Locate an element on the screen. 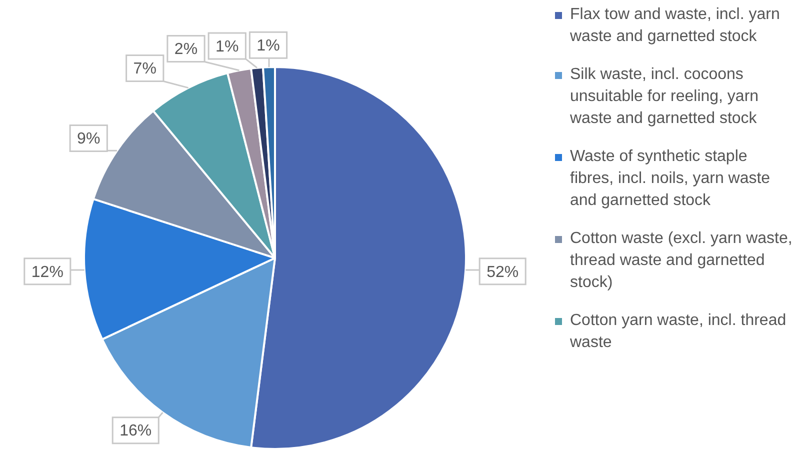  legend-label: Flax tow and waste, incl. yarn waste and garnetted stock is located at coordinates (675, 26).